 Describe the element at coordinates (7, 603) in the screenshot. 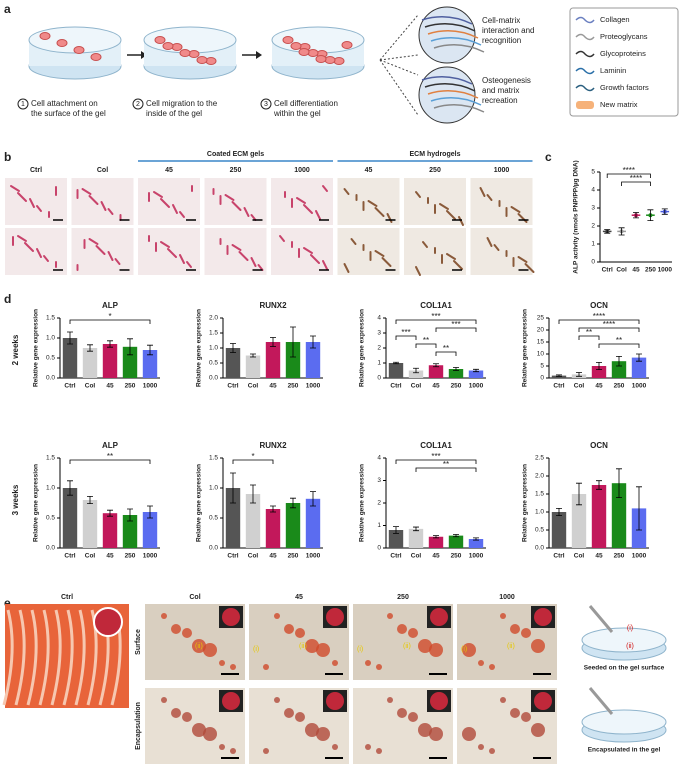

I see `panel-label: e` at that location.